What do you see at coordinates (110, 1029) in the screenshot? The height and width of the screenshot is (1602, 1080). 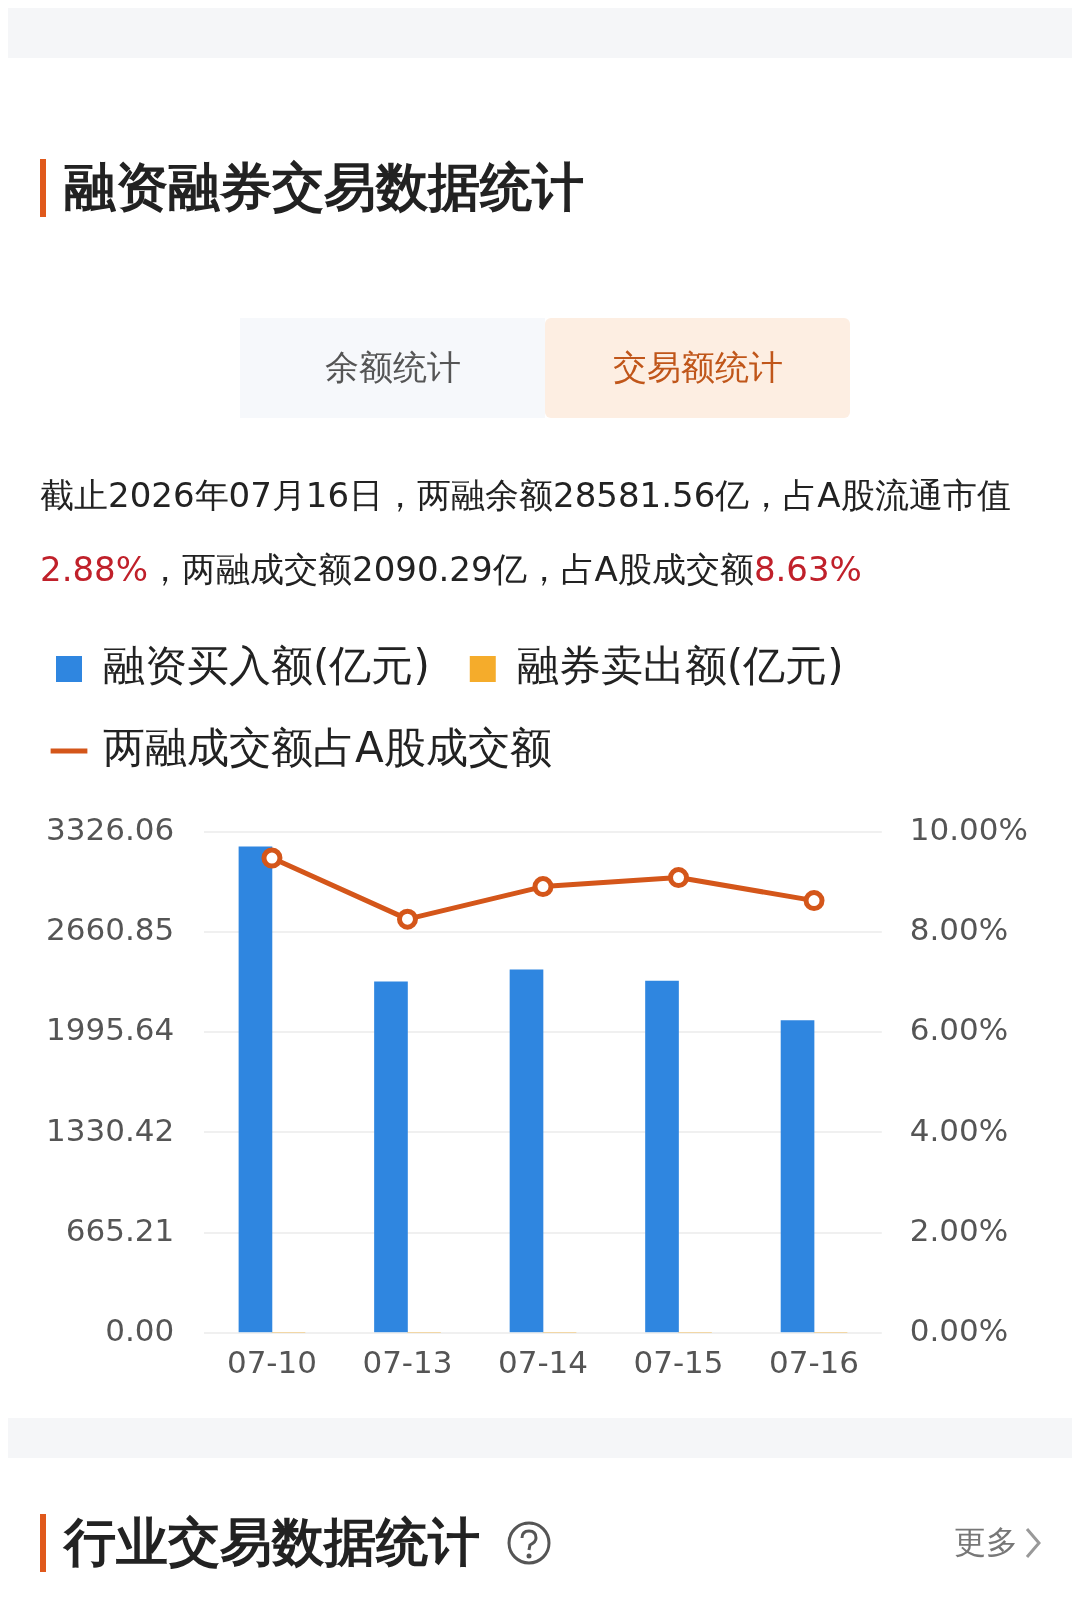 I see `y-tick-label: 1995.64` at bounding box center [110, 1029].